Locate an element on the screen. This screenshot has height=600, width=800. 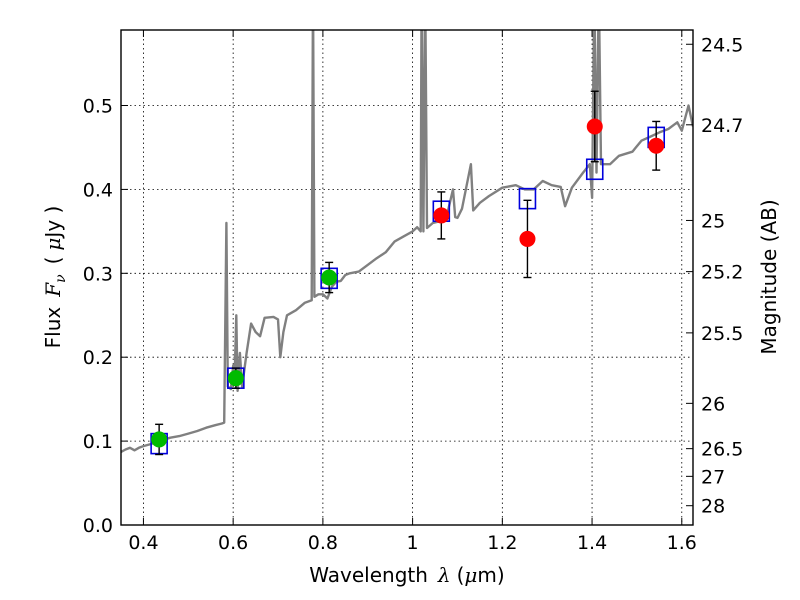
x-axis-label-text: Wavelength is located at coordinates (368, 575).